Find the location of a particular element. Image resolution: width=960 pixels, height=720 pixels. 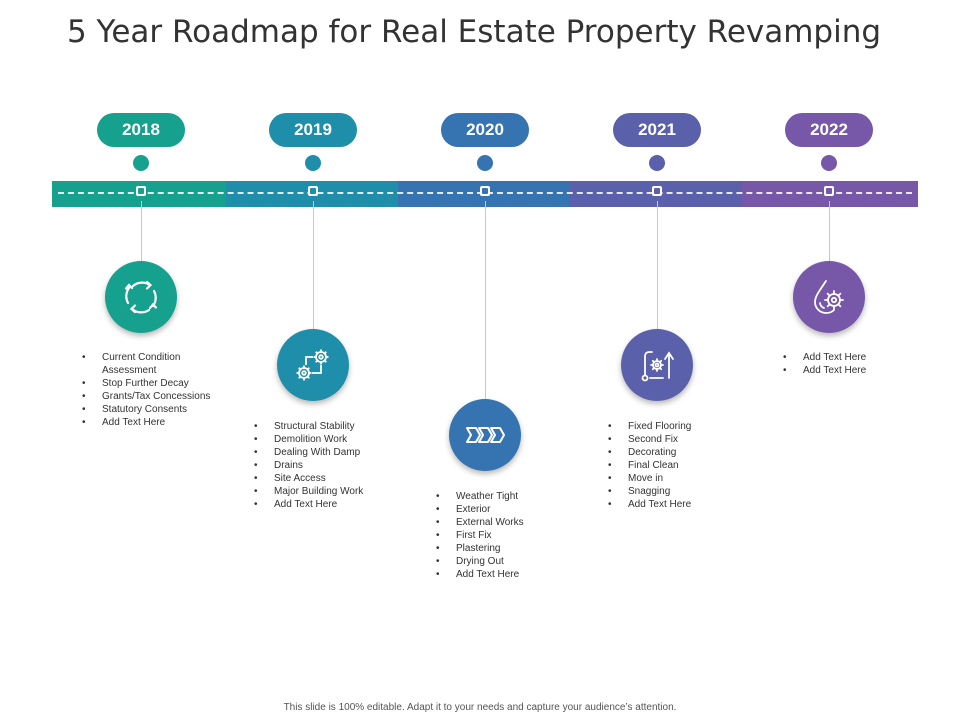

list-item: External Works is located at coordinates (506, 522).